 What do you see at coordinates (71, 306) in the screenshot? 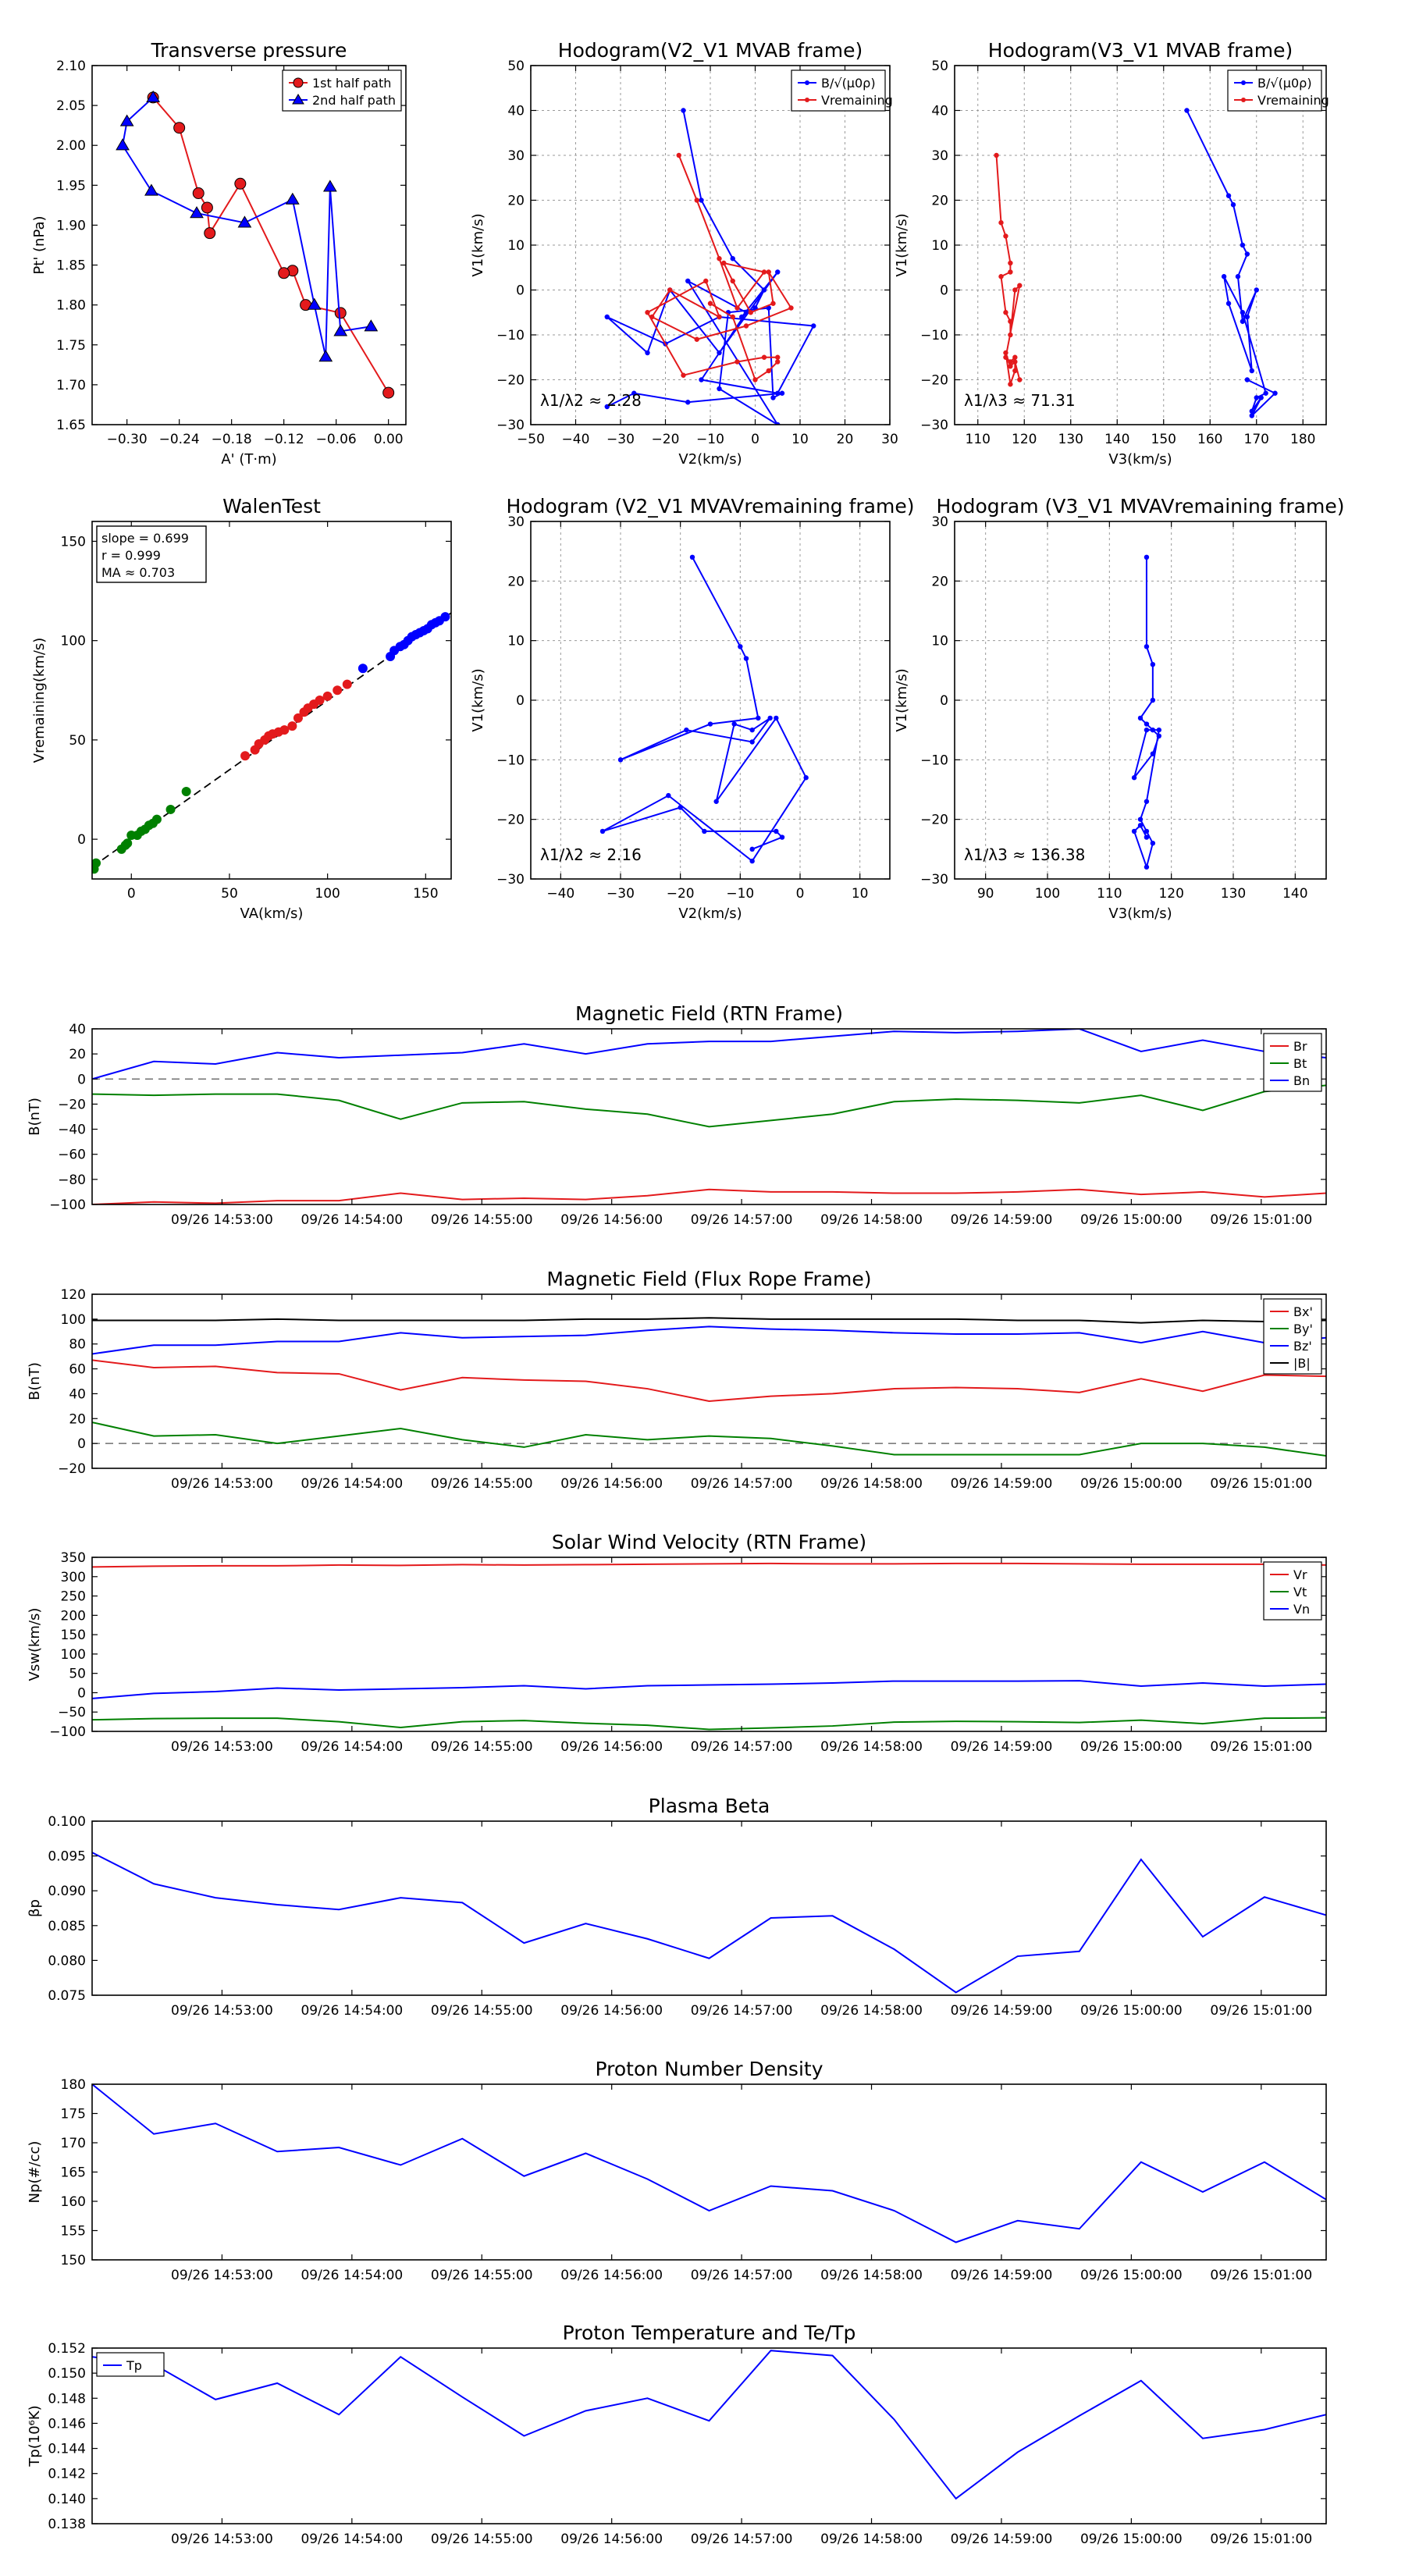
I see `y-tick-label: 1.80` at bounding box center [71, 306].